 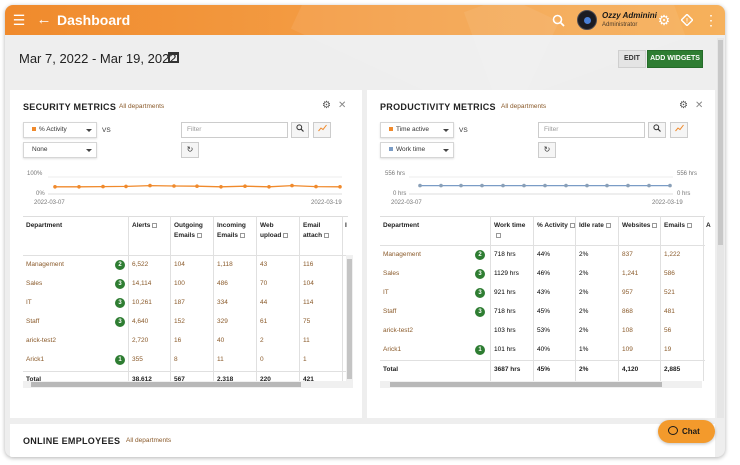 I want to click on col-web-upload: Web upload, so click(x=275, y=231).